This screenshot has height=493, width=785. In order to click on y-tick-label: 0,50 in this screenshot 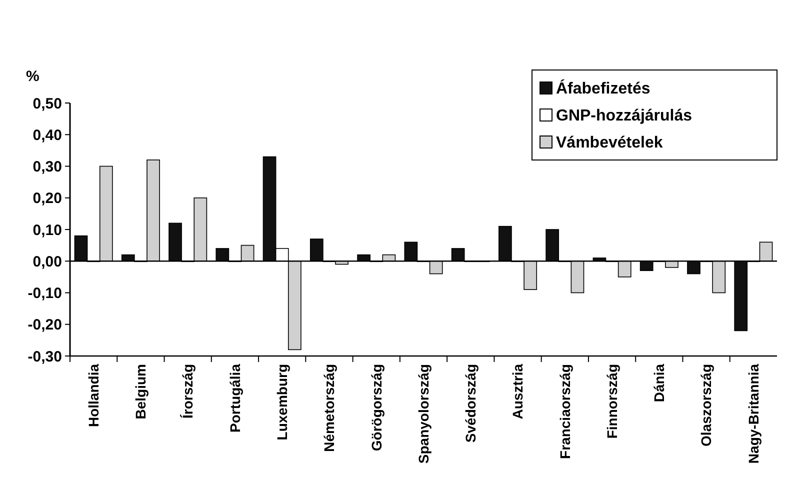, I will do `click(47, 103)`.